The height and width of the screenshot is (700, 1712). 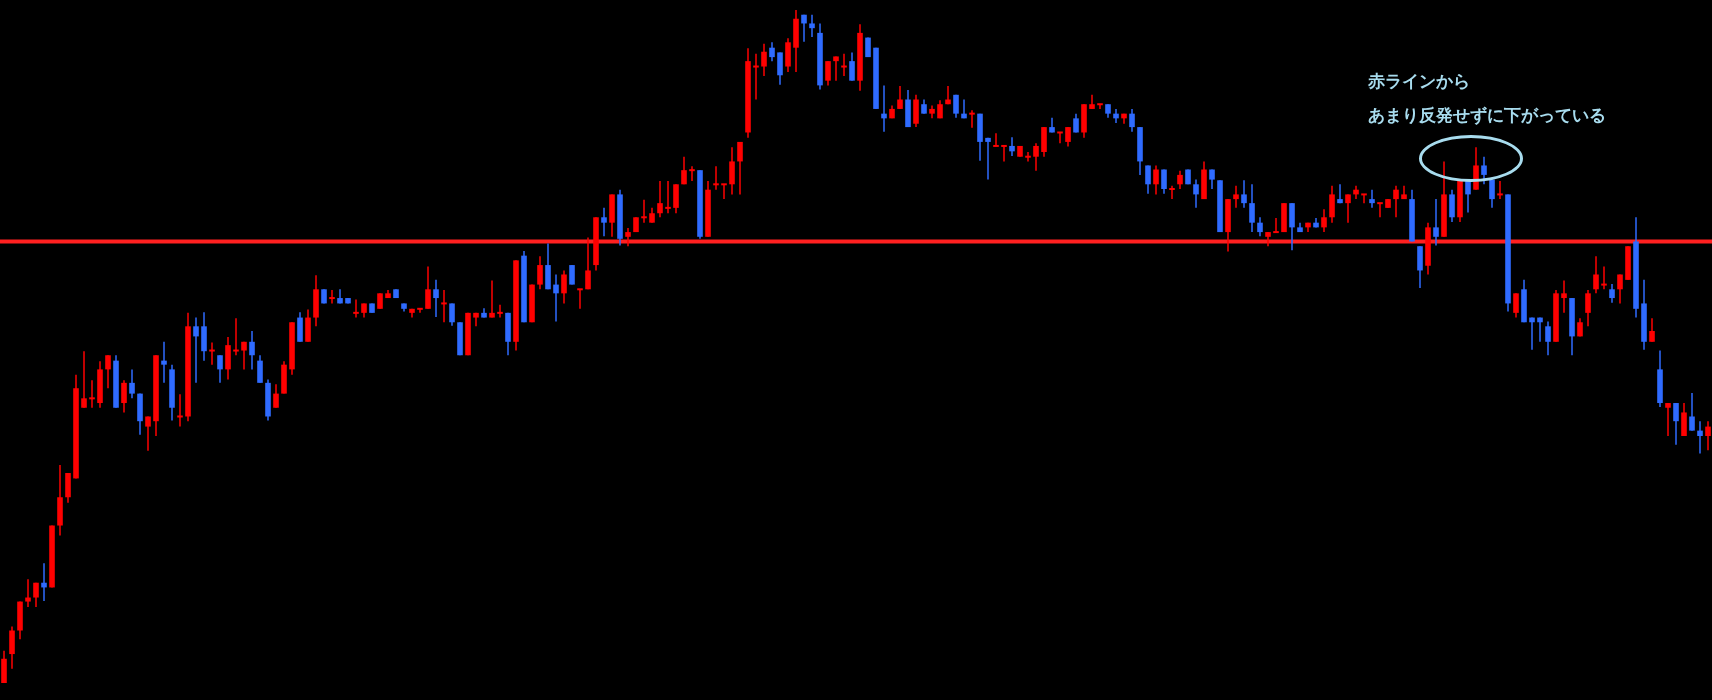 What do you see at coordinates (1419, 81) in the screenshot?
I see `annotation: 赤ラインから` at bounding box center [1419, 81].